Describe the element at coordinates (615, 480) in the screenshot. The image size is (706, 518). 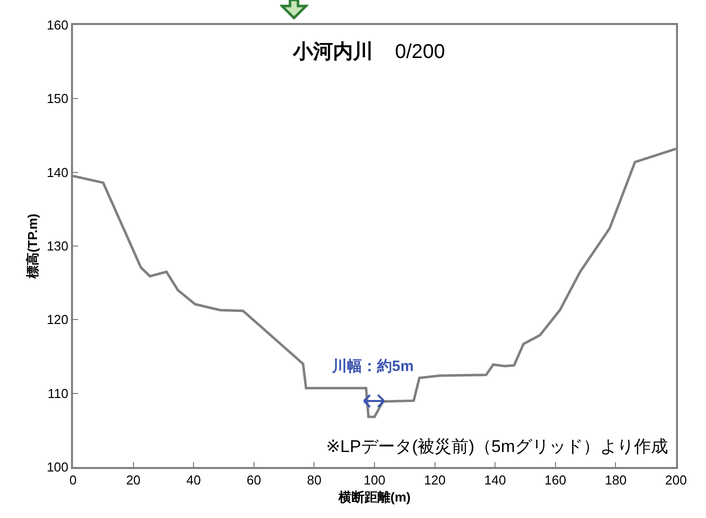
I see `x-tick-label: 180` at that location.